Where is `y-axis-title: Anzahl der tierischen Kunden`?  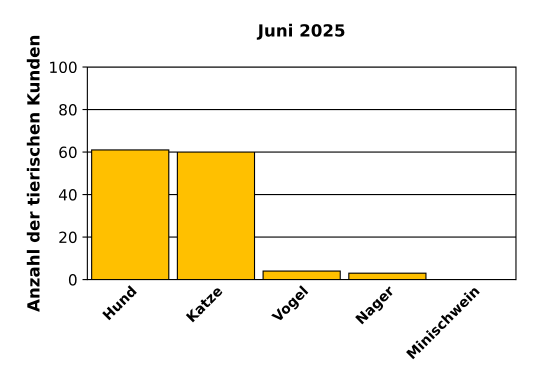
y-axis-title: Anzahl der tierischen Kunden is located at coordinates (33, 174).